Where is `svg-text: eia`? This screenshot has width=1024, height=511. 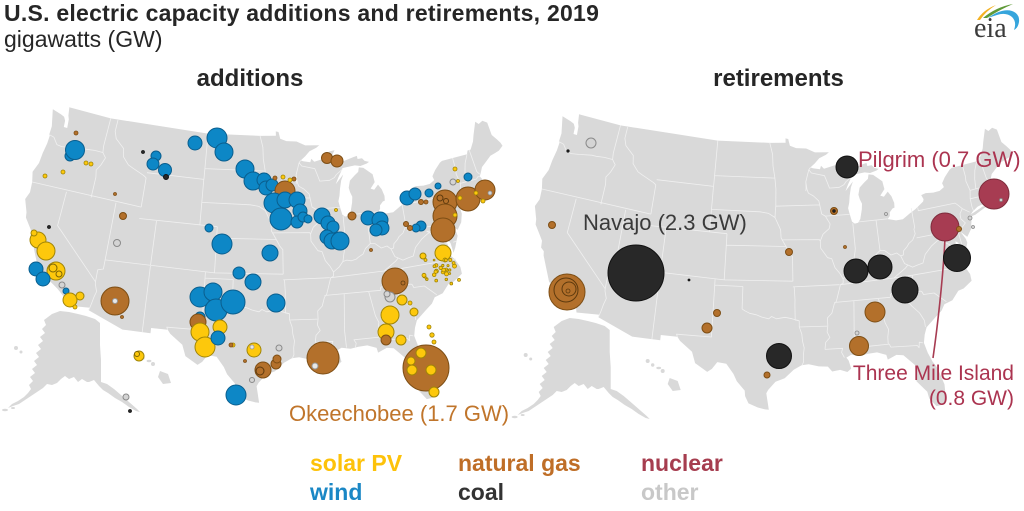
svg-text: eia is located at coordinates (990, 28).